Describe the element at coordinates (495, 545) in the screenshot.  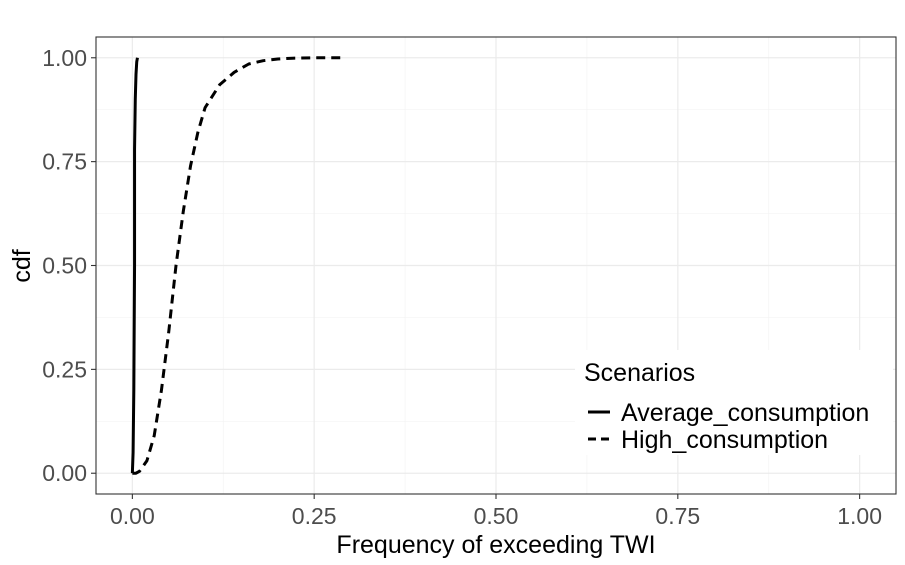
I see `x-axis-title: Frequency of exceeding TWI` at that location.